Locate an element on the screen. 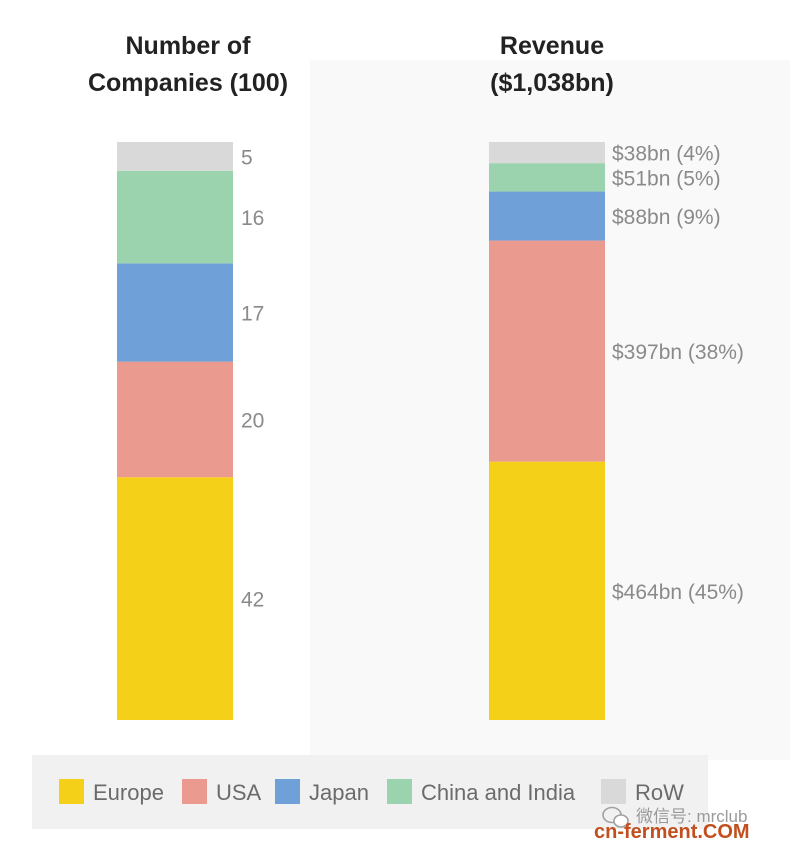  bar-0-china-and-india is located at coordinates (175, 217).